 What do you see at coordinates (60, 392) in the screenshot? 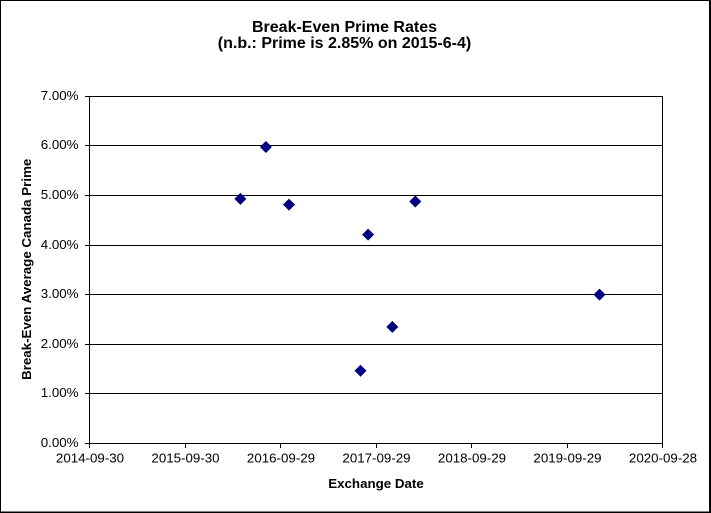
I see `svg-text: 1.00%` at bounding box center [60, 392].